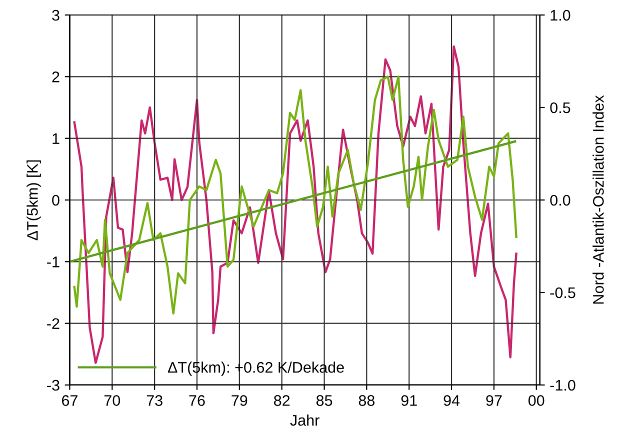 This screenshot has width=617, height=441. What do you see at coordinates (53, 262) in the screenshot?
I see `y-tick-label: -1` at bounding box center [53, 262].